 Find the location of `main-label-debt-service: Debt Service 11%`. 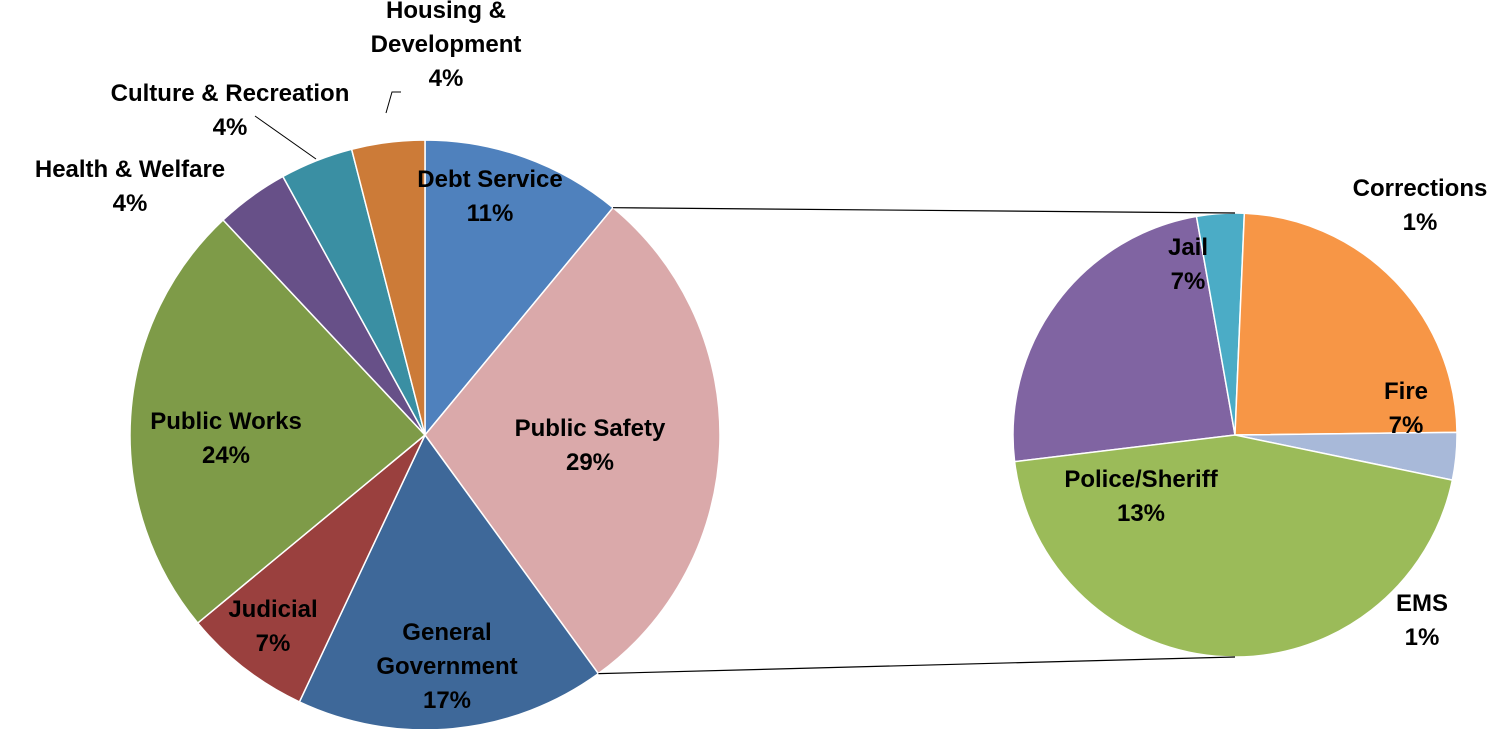

main-label-debt-service: Debt Service 11% is located at coordinates (489, 196).